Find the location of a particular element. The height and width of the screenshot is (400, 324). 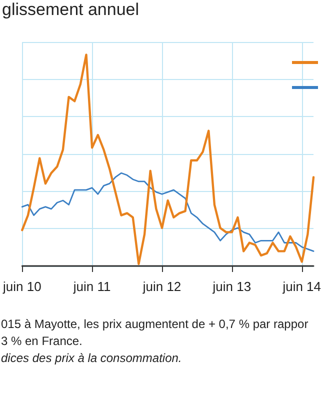

text: 3 % en France. is located at coordinates (42, 341).